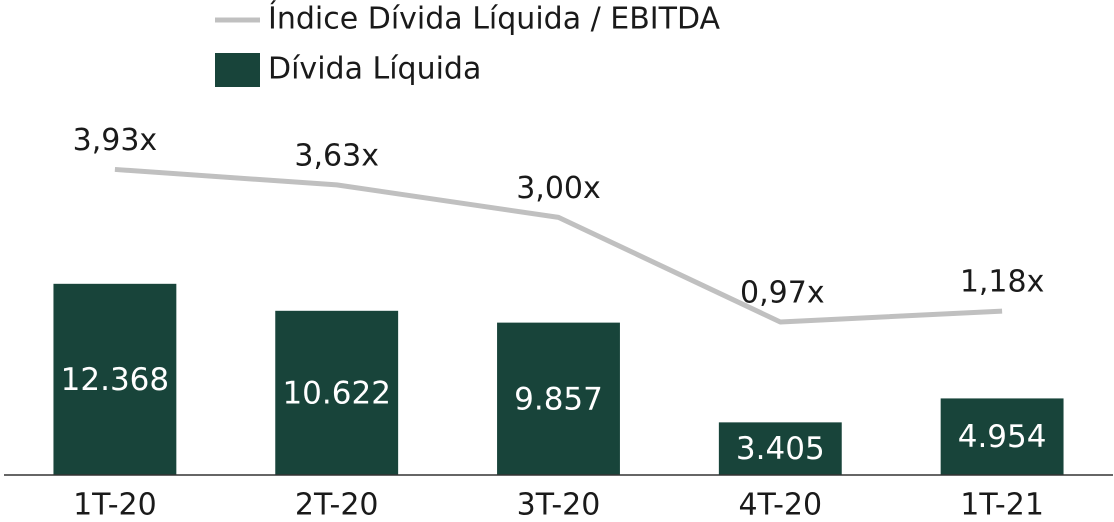  What do you see at coordinates (1002, 505) in the screenshot?
I see `x-tick-label: 1T-21` at bounding box center [1002, 505].